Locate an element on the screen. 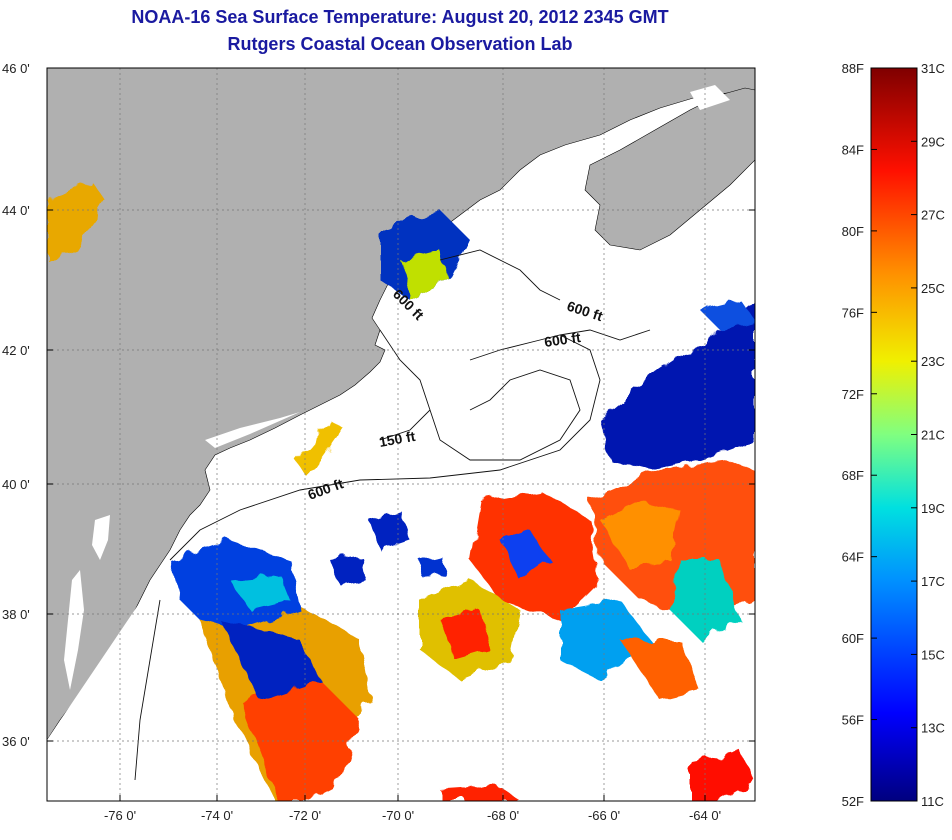 The image size is (952, 840). land-nova-scotia is located at coordinates (669, 169).